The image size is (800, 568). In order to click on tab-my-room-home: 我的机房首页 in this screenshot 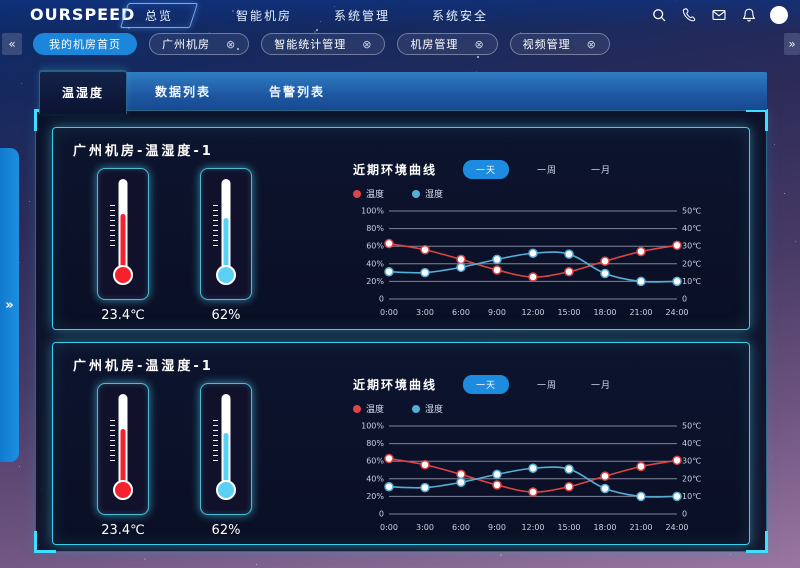, I will do `click(85, 44)`.